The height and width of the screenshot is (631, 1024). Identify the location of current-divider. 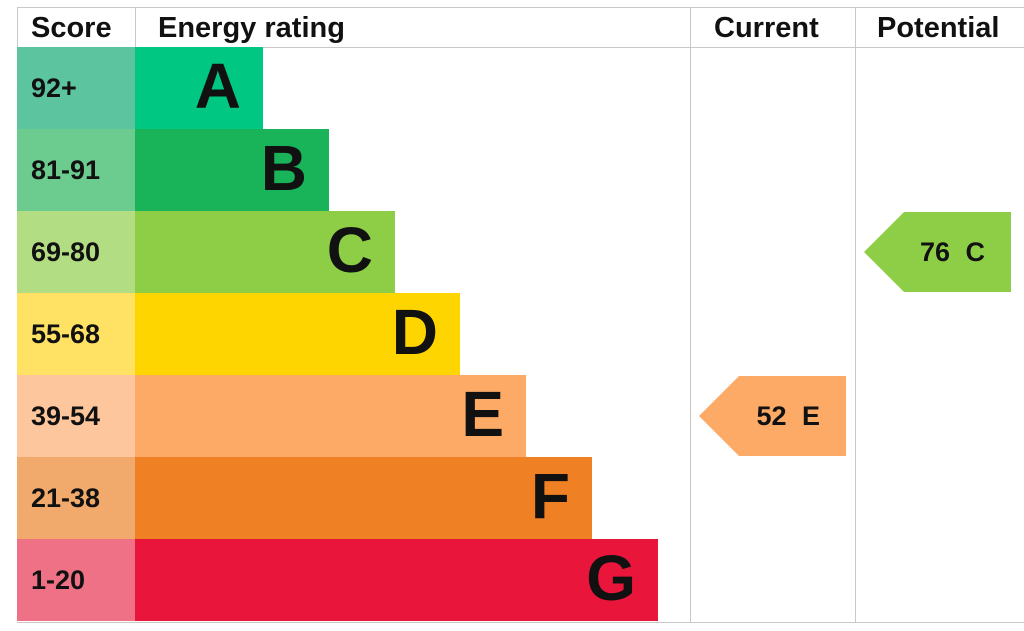
(690, 315).